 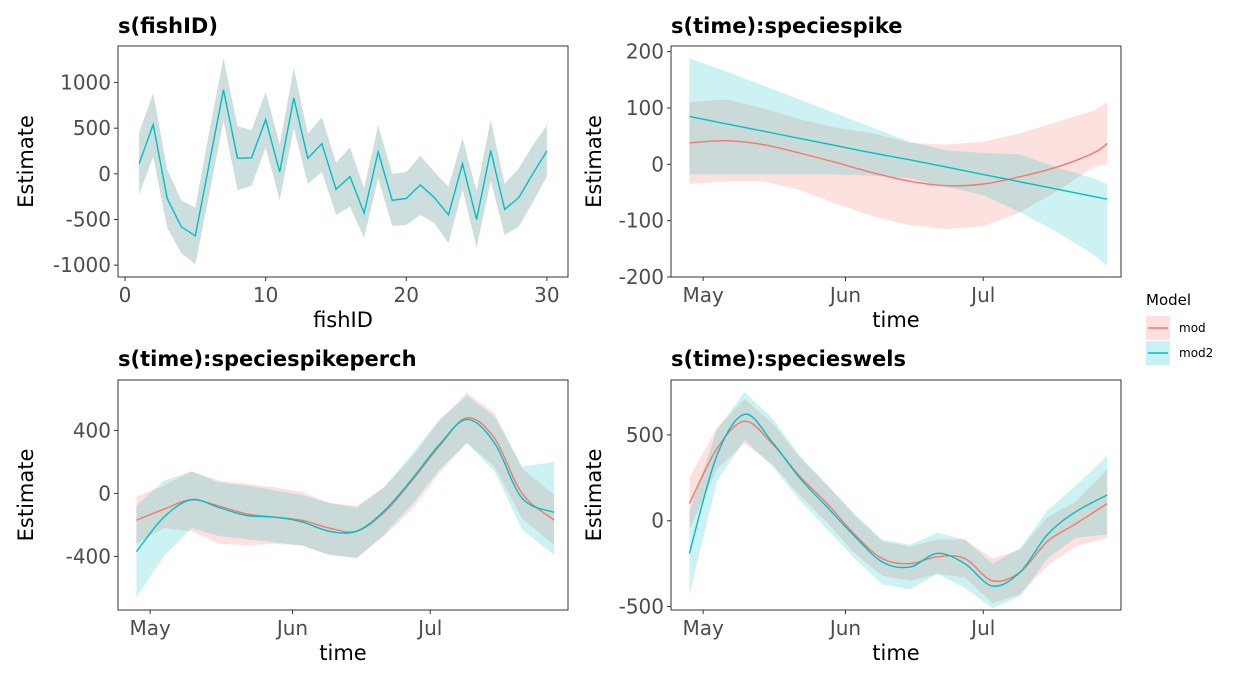 I want to click on legend-title: Model, so click(x=1168, y=300).